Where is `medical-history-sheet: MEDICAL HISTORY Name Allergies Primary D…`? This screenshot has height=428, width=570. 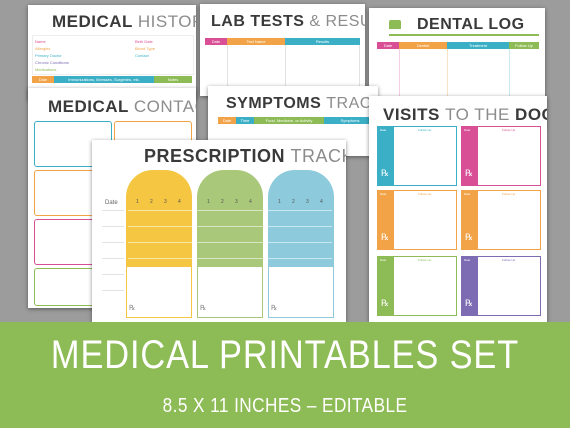
medical-history-sheet: MEDICAL HISTORY Name Allergies Primary D… is located at coordinates (112, 52).